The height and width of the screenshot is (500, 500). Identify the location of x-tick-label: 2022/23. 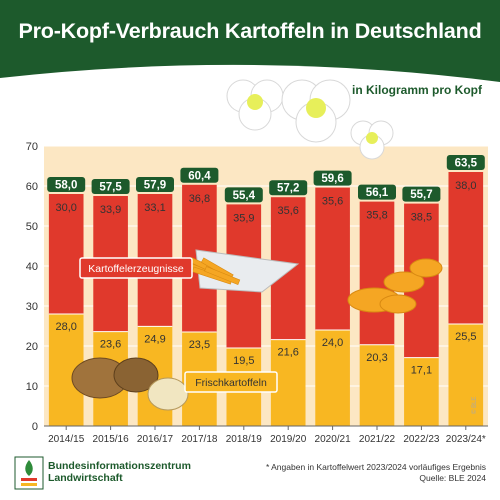
(421, 439).